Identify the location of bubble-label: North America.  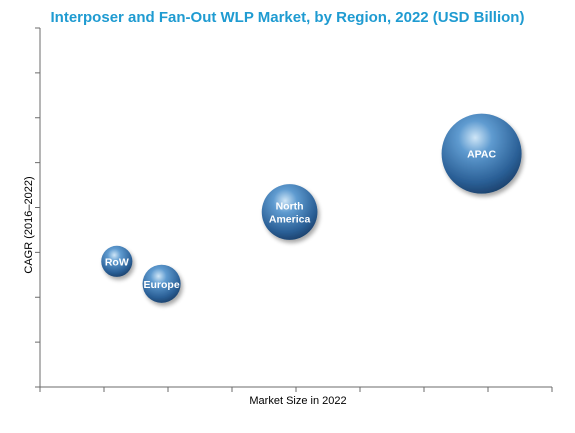
(290, 212).